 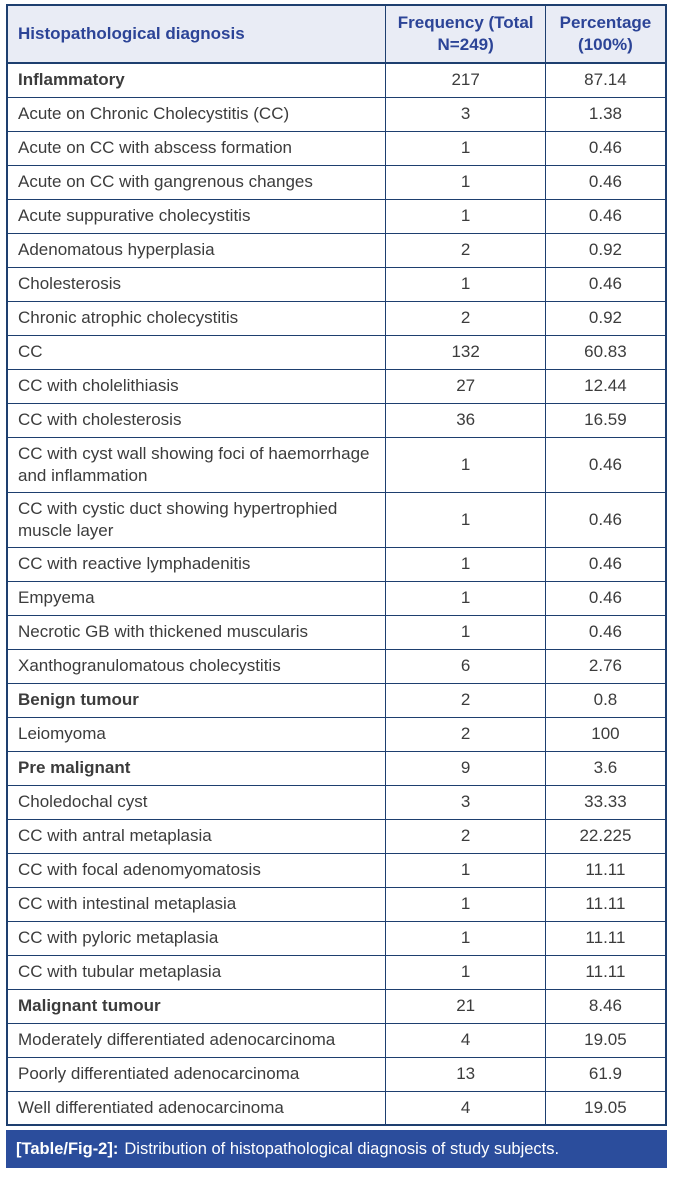 What do you see at coordinates (196, 1040) in the screenshot?
I see `diagnosis-cell: Moderately differentiated adenocarcinoma` at bounding box center [196, 1040].